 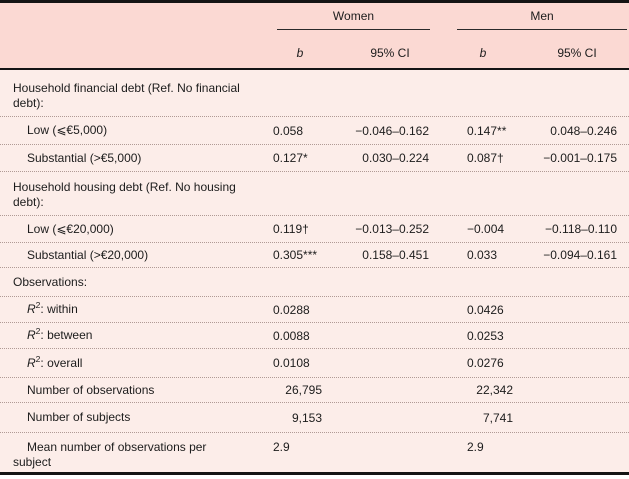 I want to click on row-label: R2: within, so click(x=127, y=308).